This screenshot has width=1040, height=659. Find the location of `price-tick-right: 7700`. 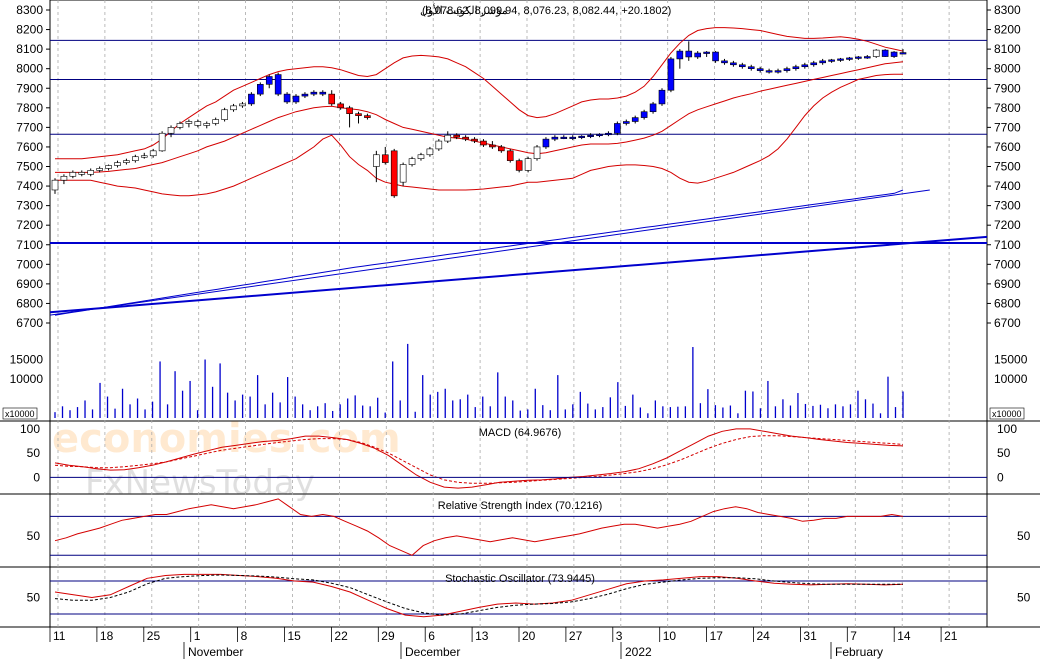

price-tick-right: 7700 is located at coordinates (1007, 127).